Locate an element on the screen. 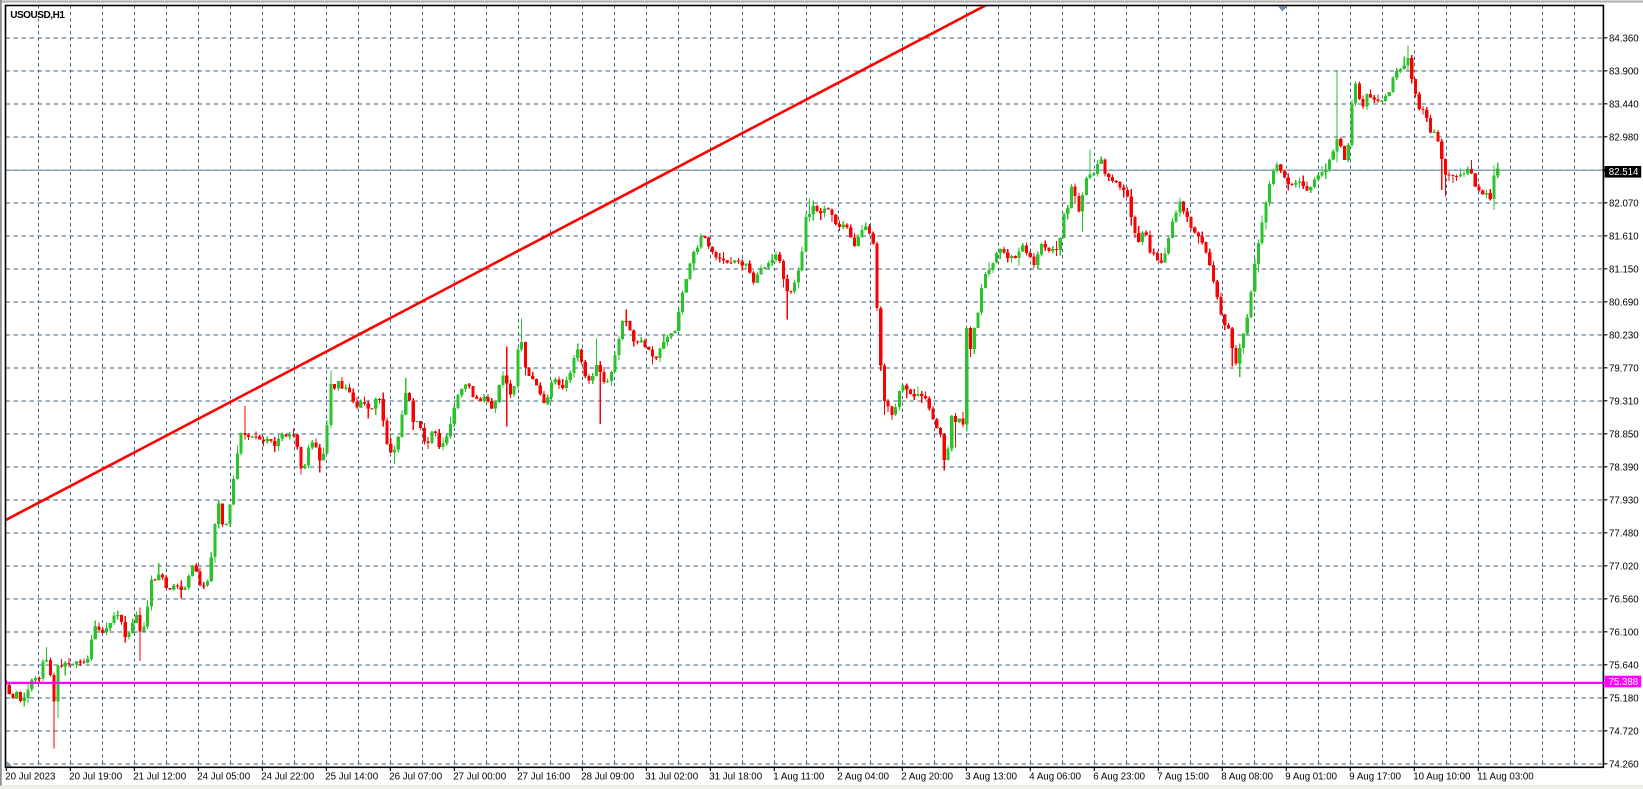 This screenshot has width=1643, height=789. svg-text: 75.640 is located at coordinates (1624, 665).